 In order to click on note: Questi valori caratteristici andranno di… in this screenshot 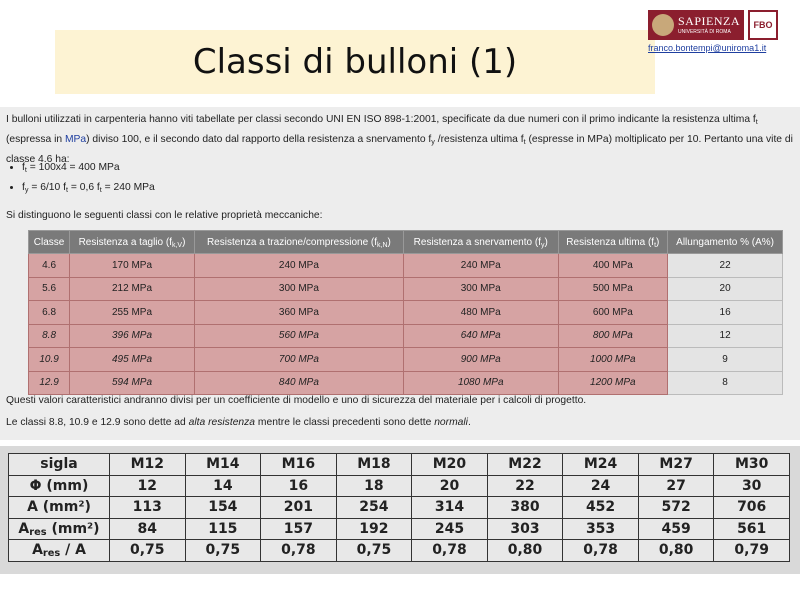, I will do `click(400, 401)`.